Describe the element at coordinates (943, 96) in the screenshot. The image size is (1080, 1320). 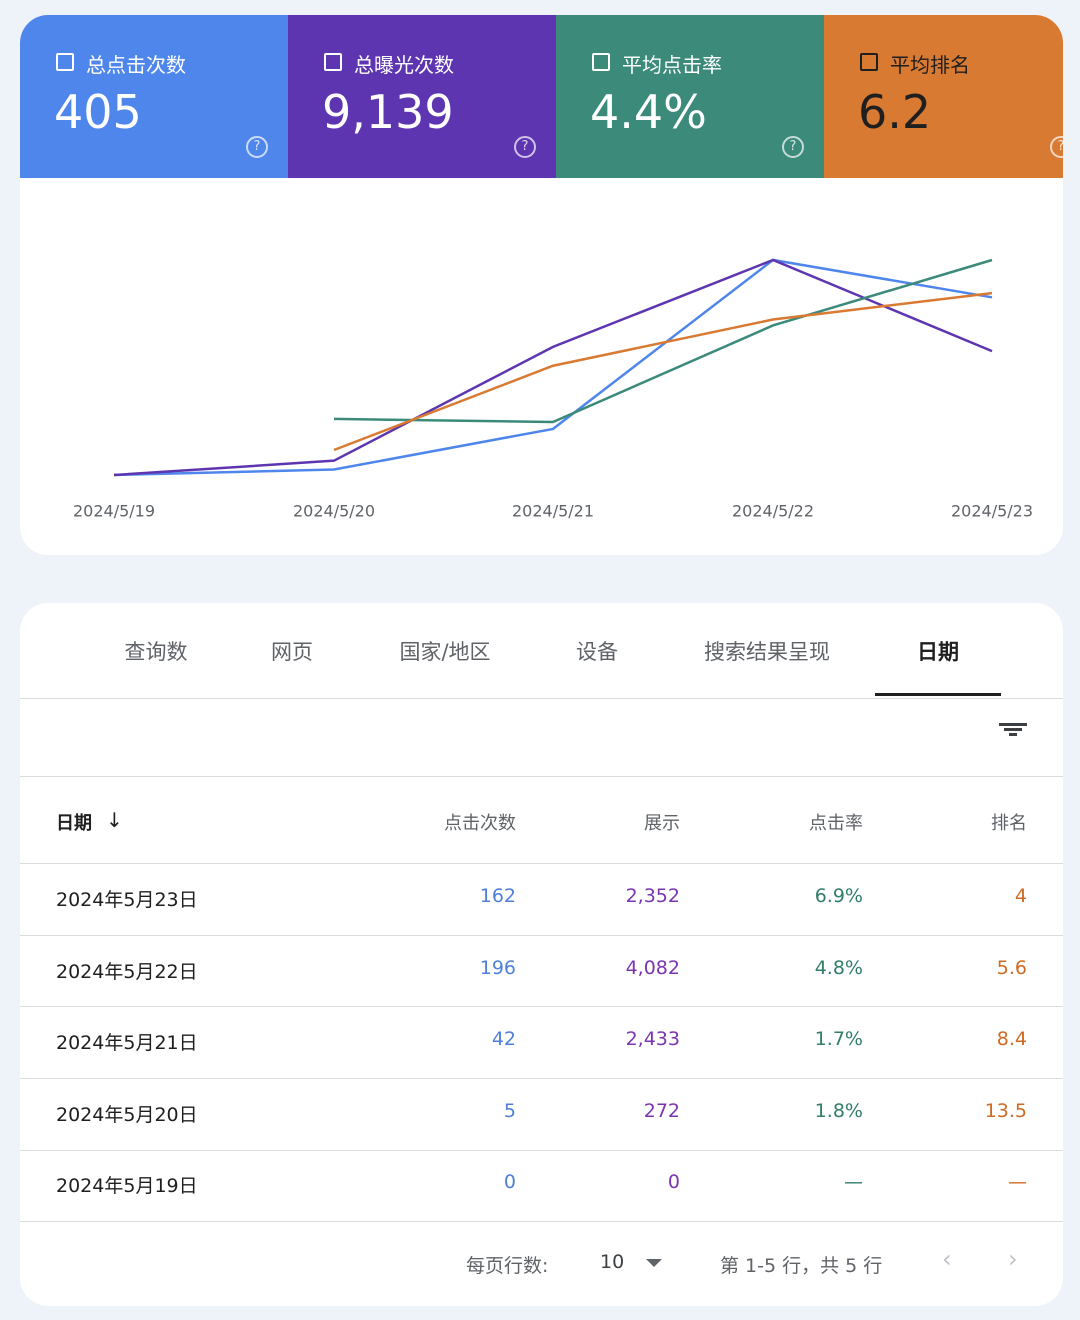
I see `metric-tile: 平均排名 6.2?` at that location.